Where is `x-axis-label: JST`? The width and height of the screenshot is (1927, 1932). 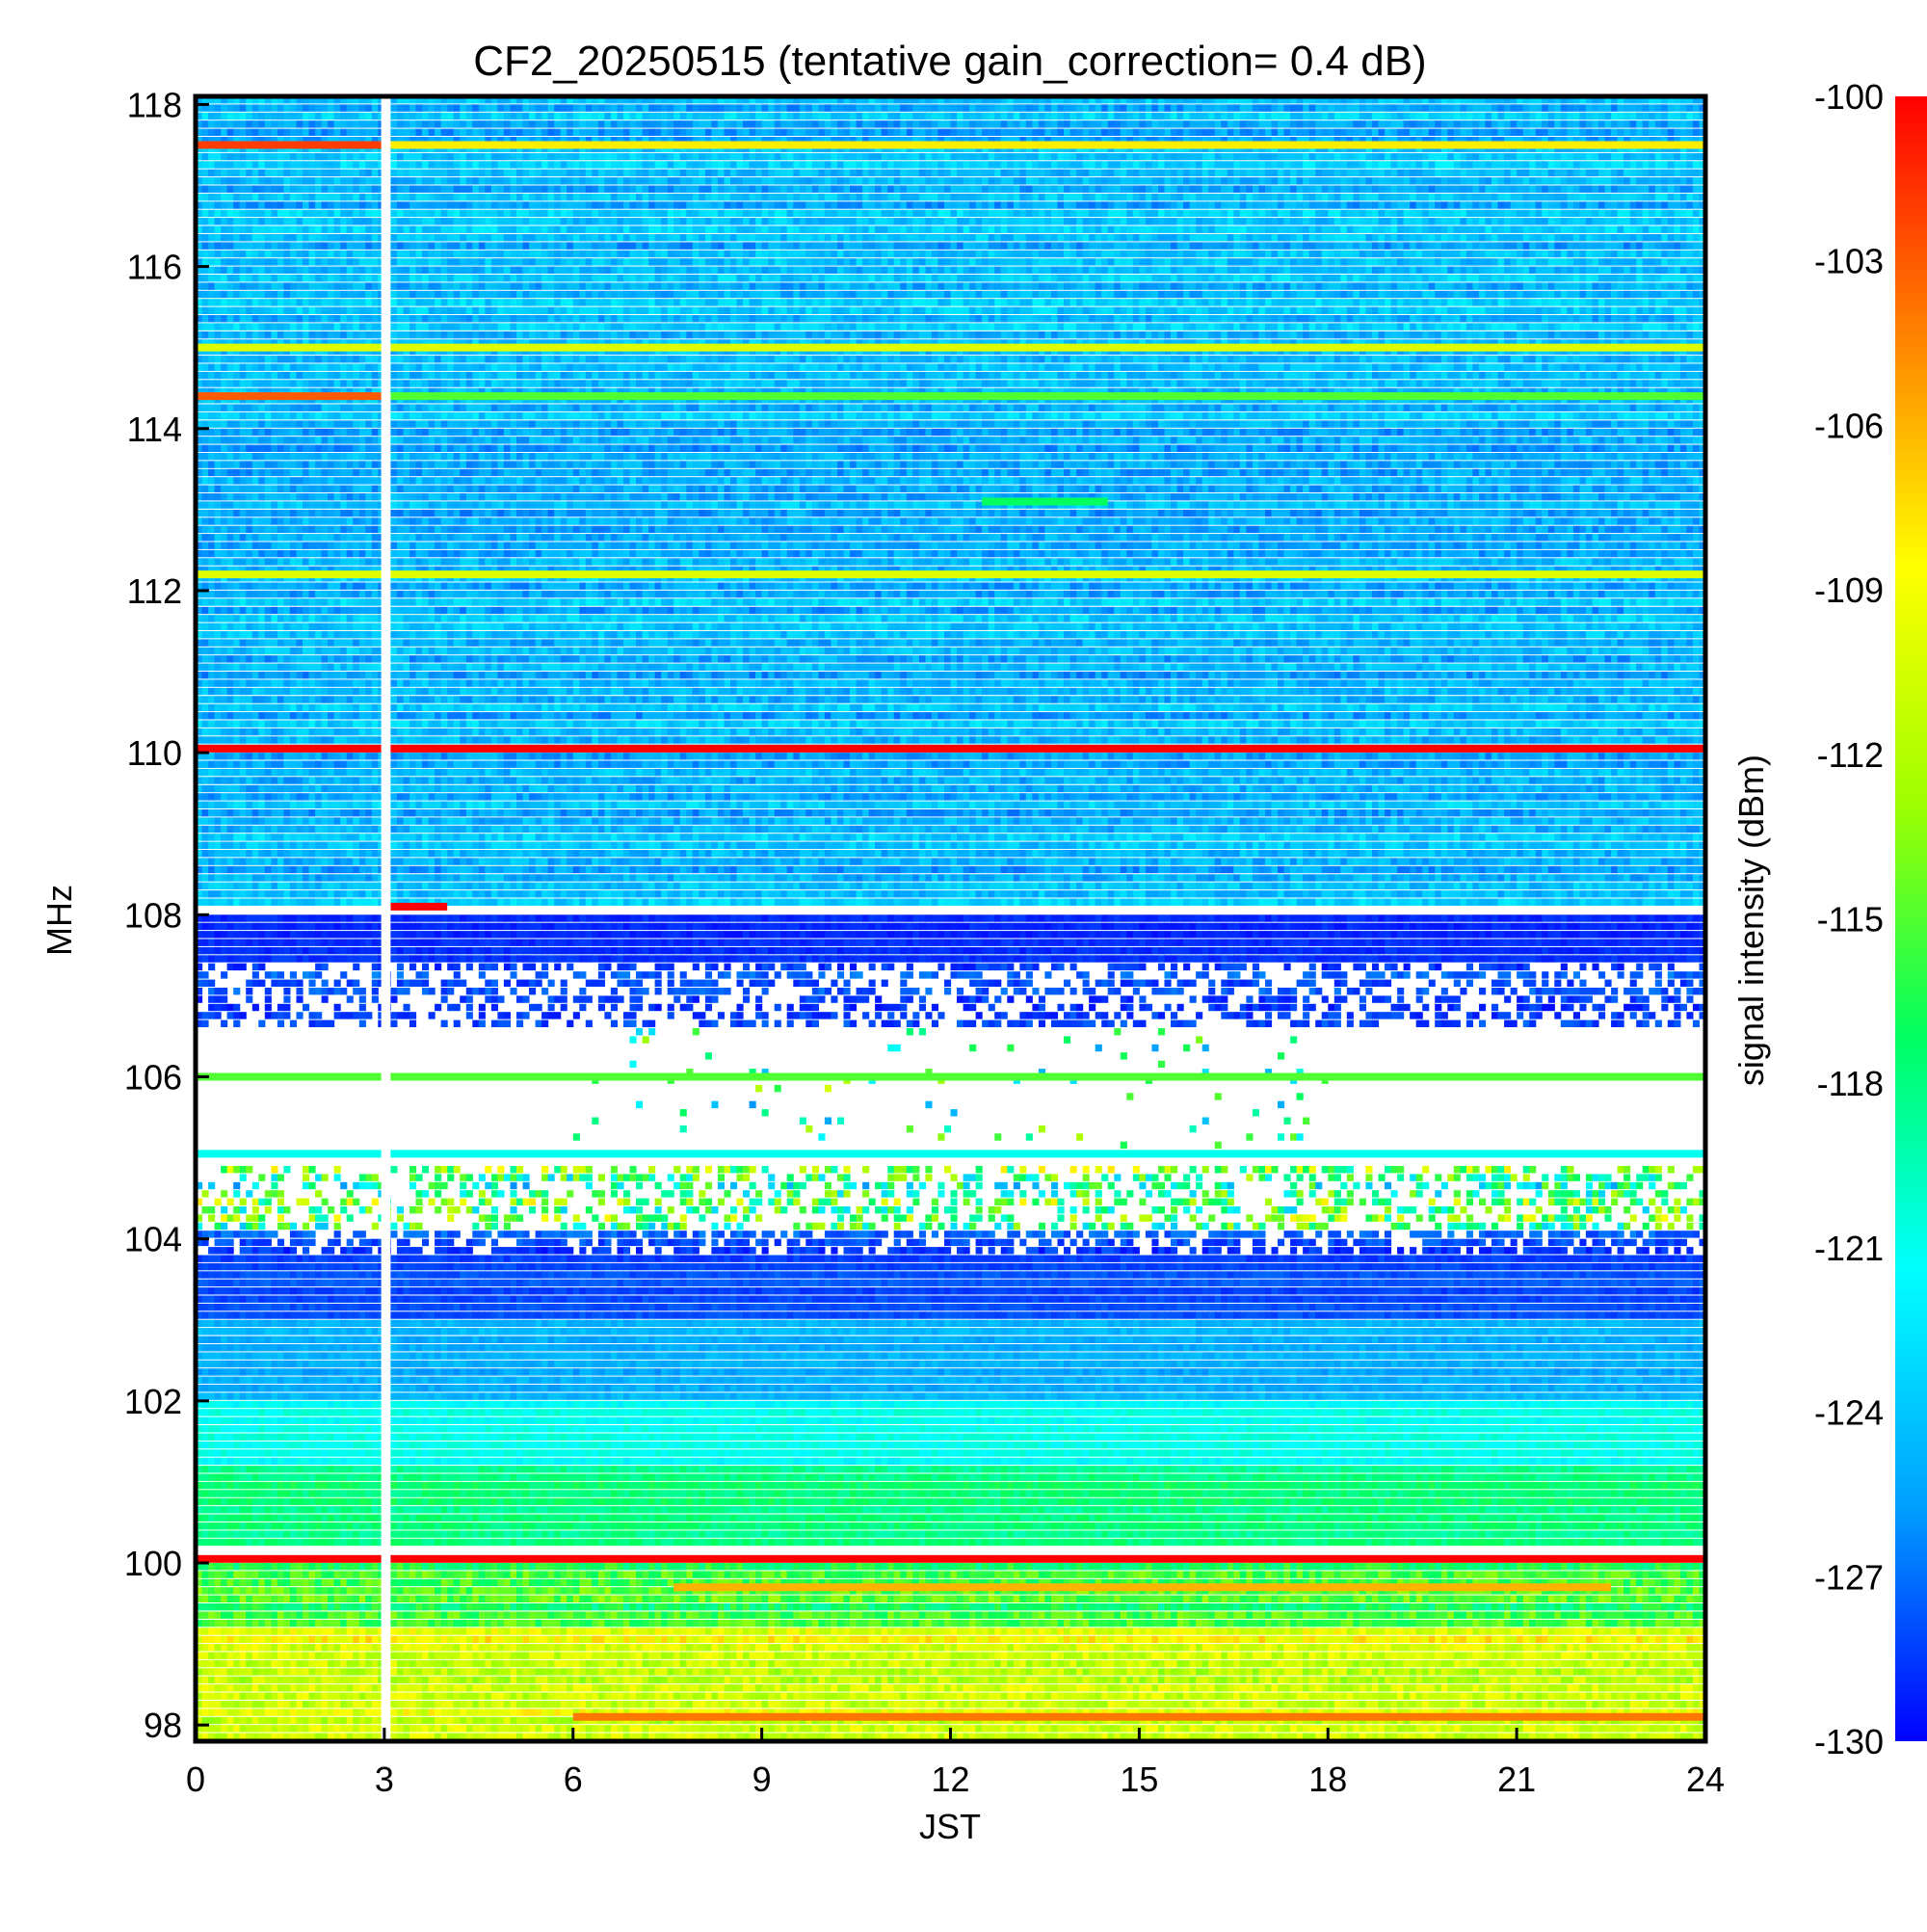 x-axis-label: JST is located at coordinates (950, 1826).